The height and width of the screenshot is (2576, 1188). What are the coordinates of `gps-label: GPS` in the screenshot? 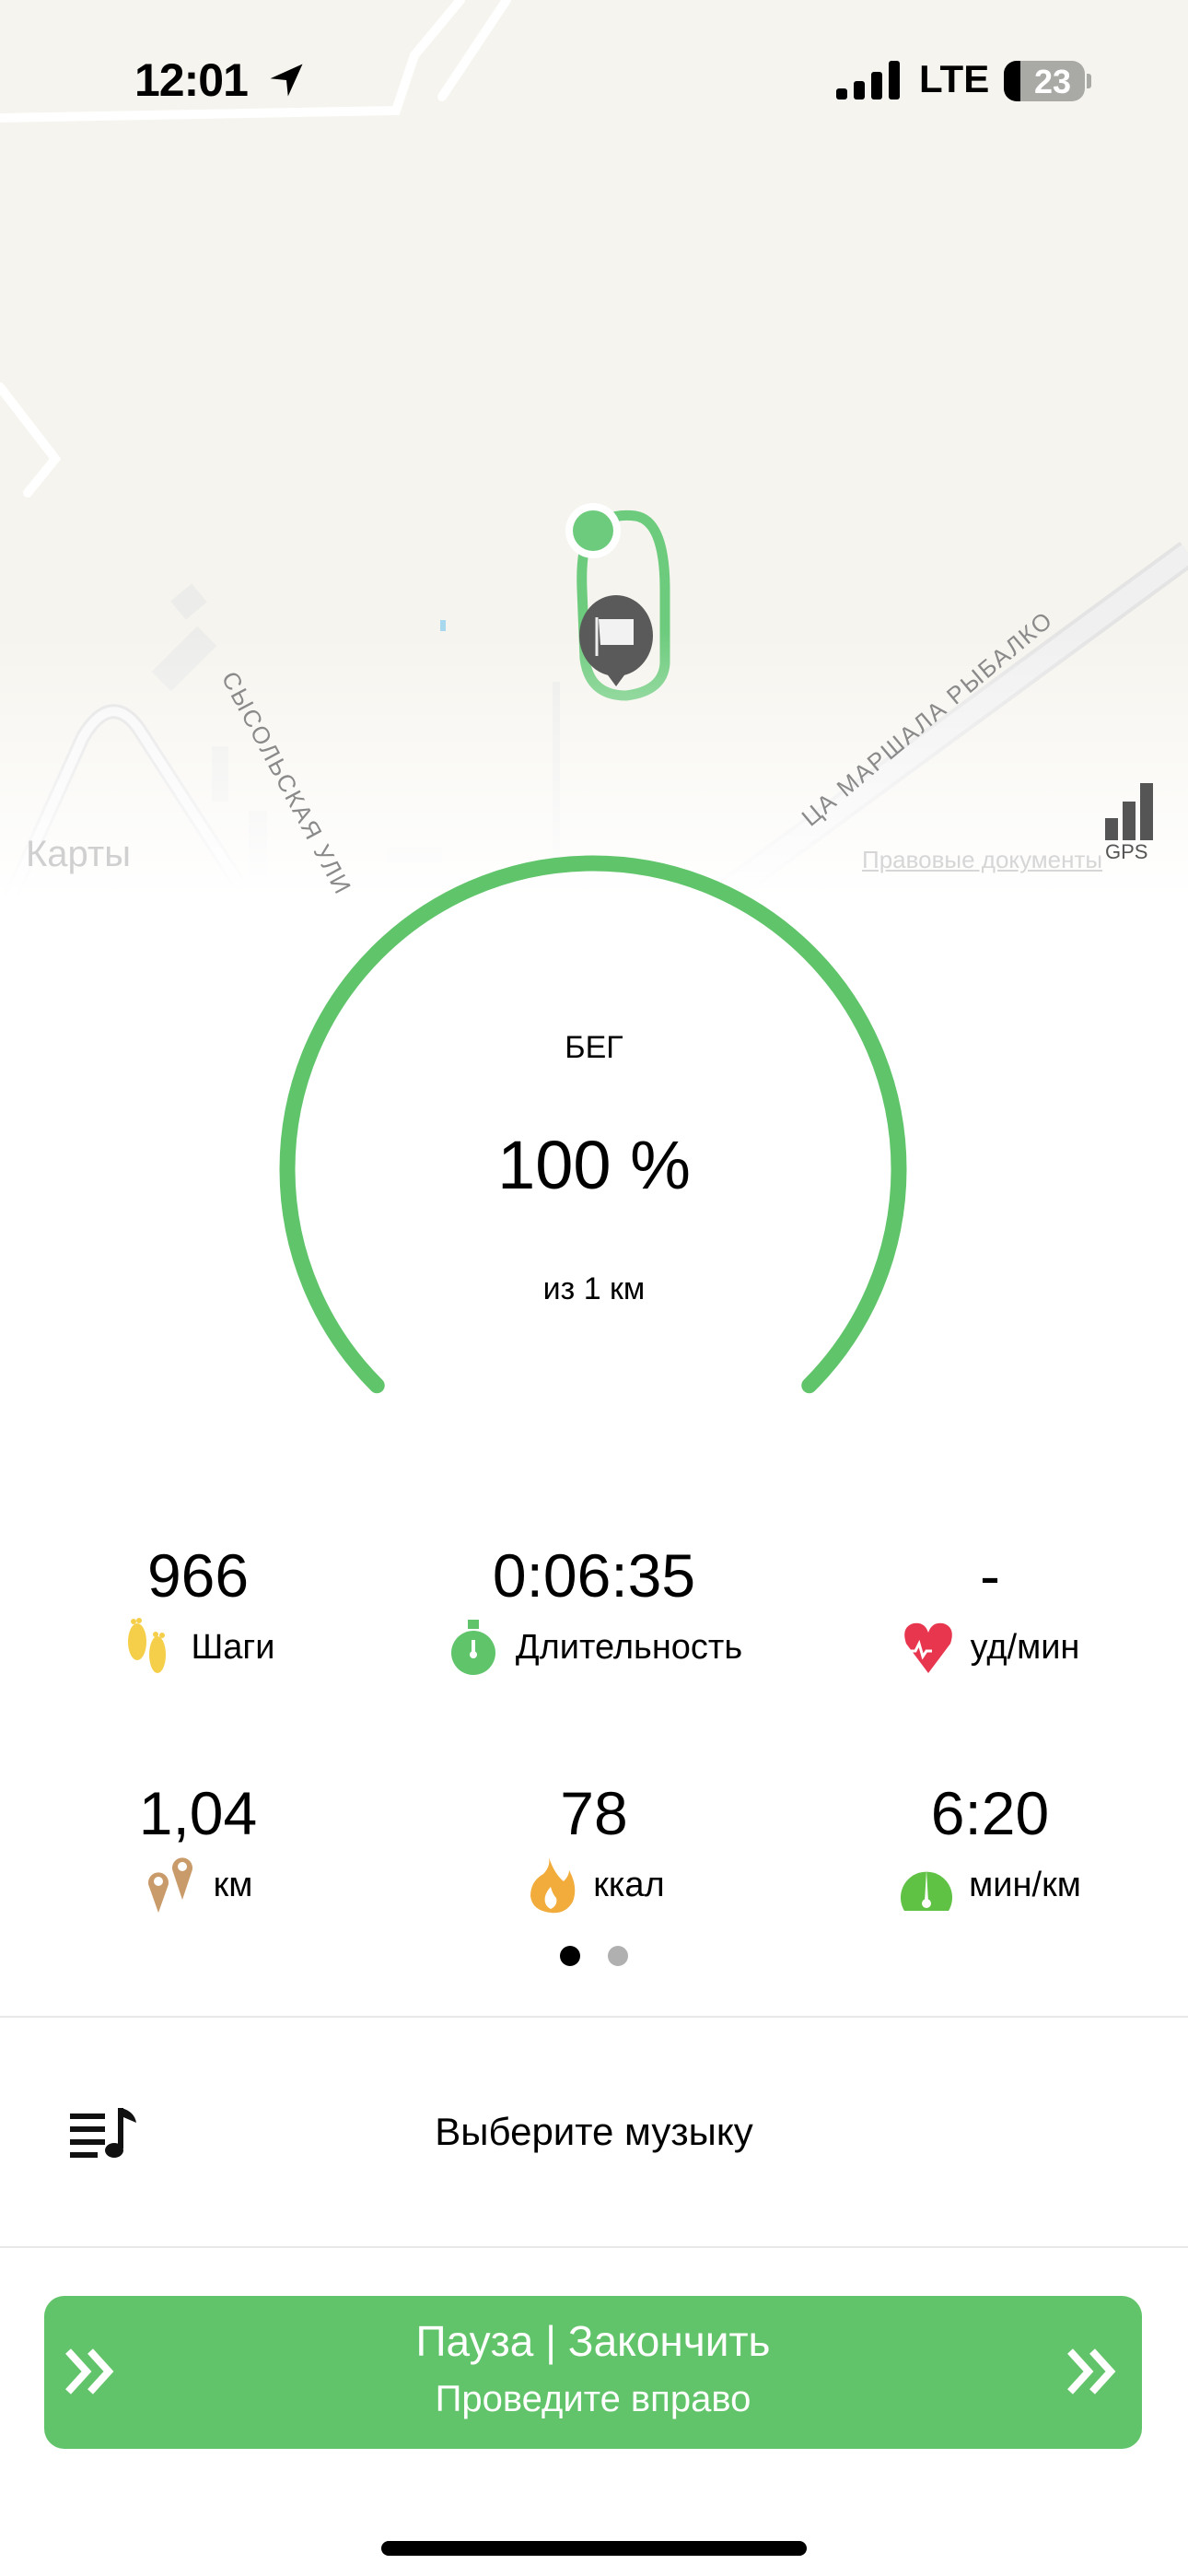 It's located at (1126, 851).